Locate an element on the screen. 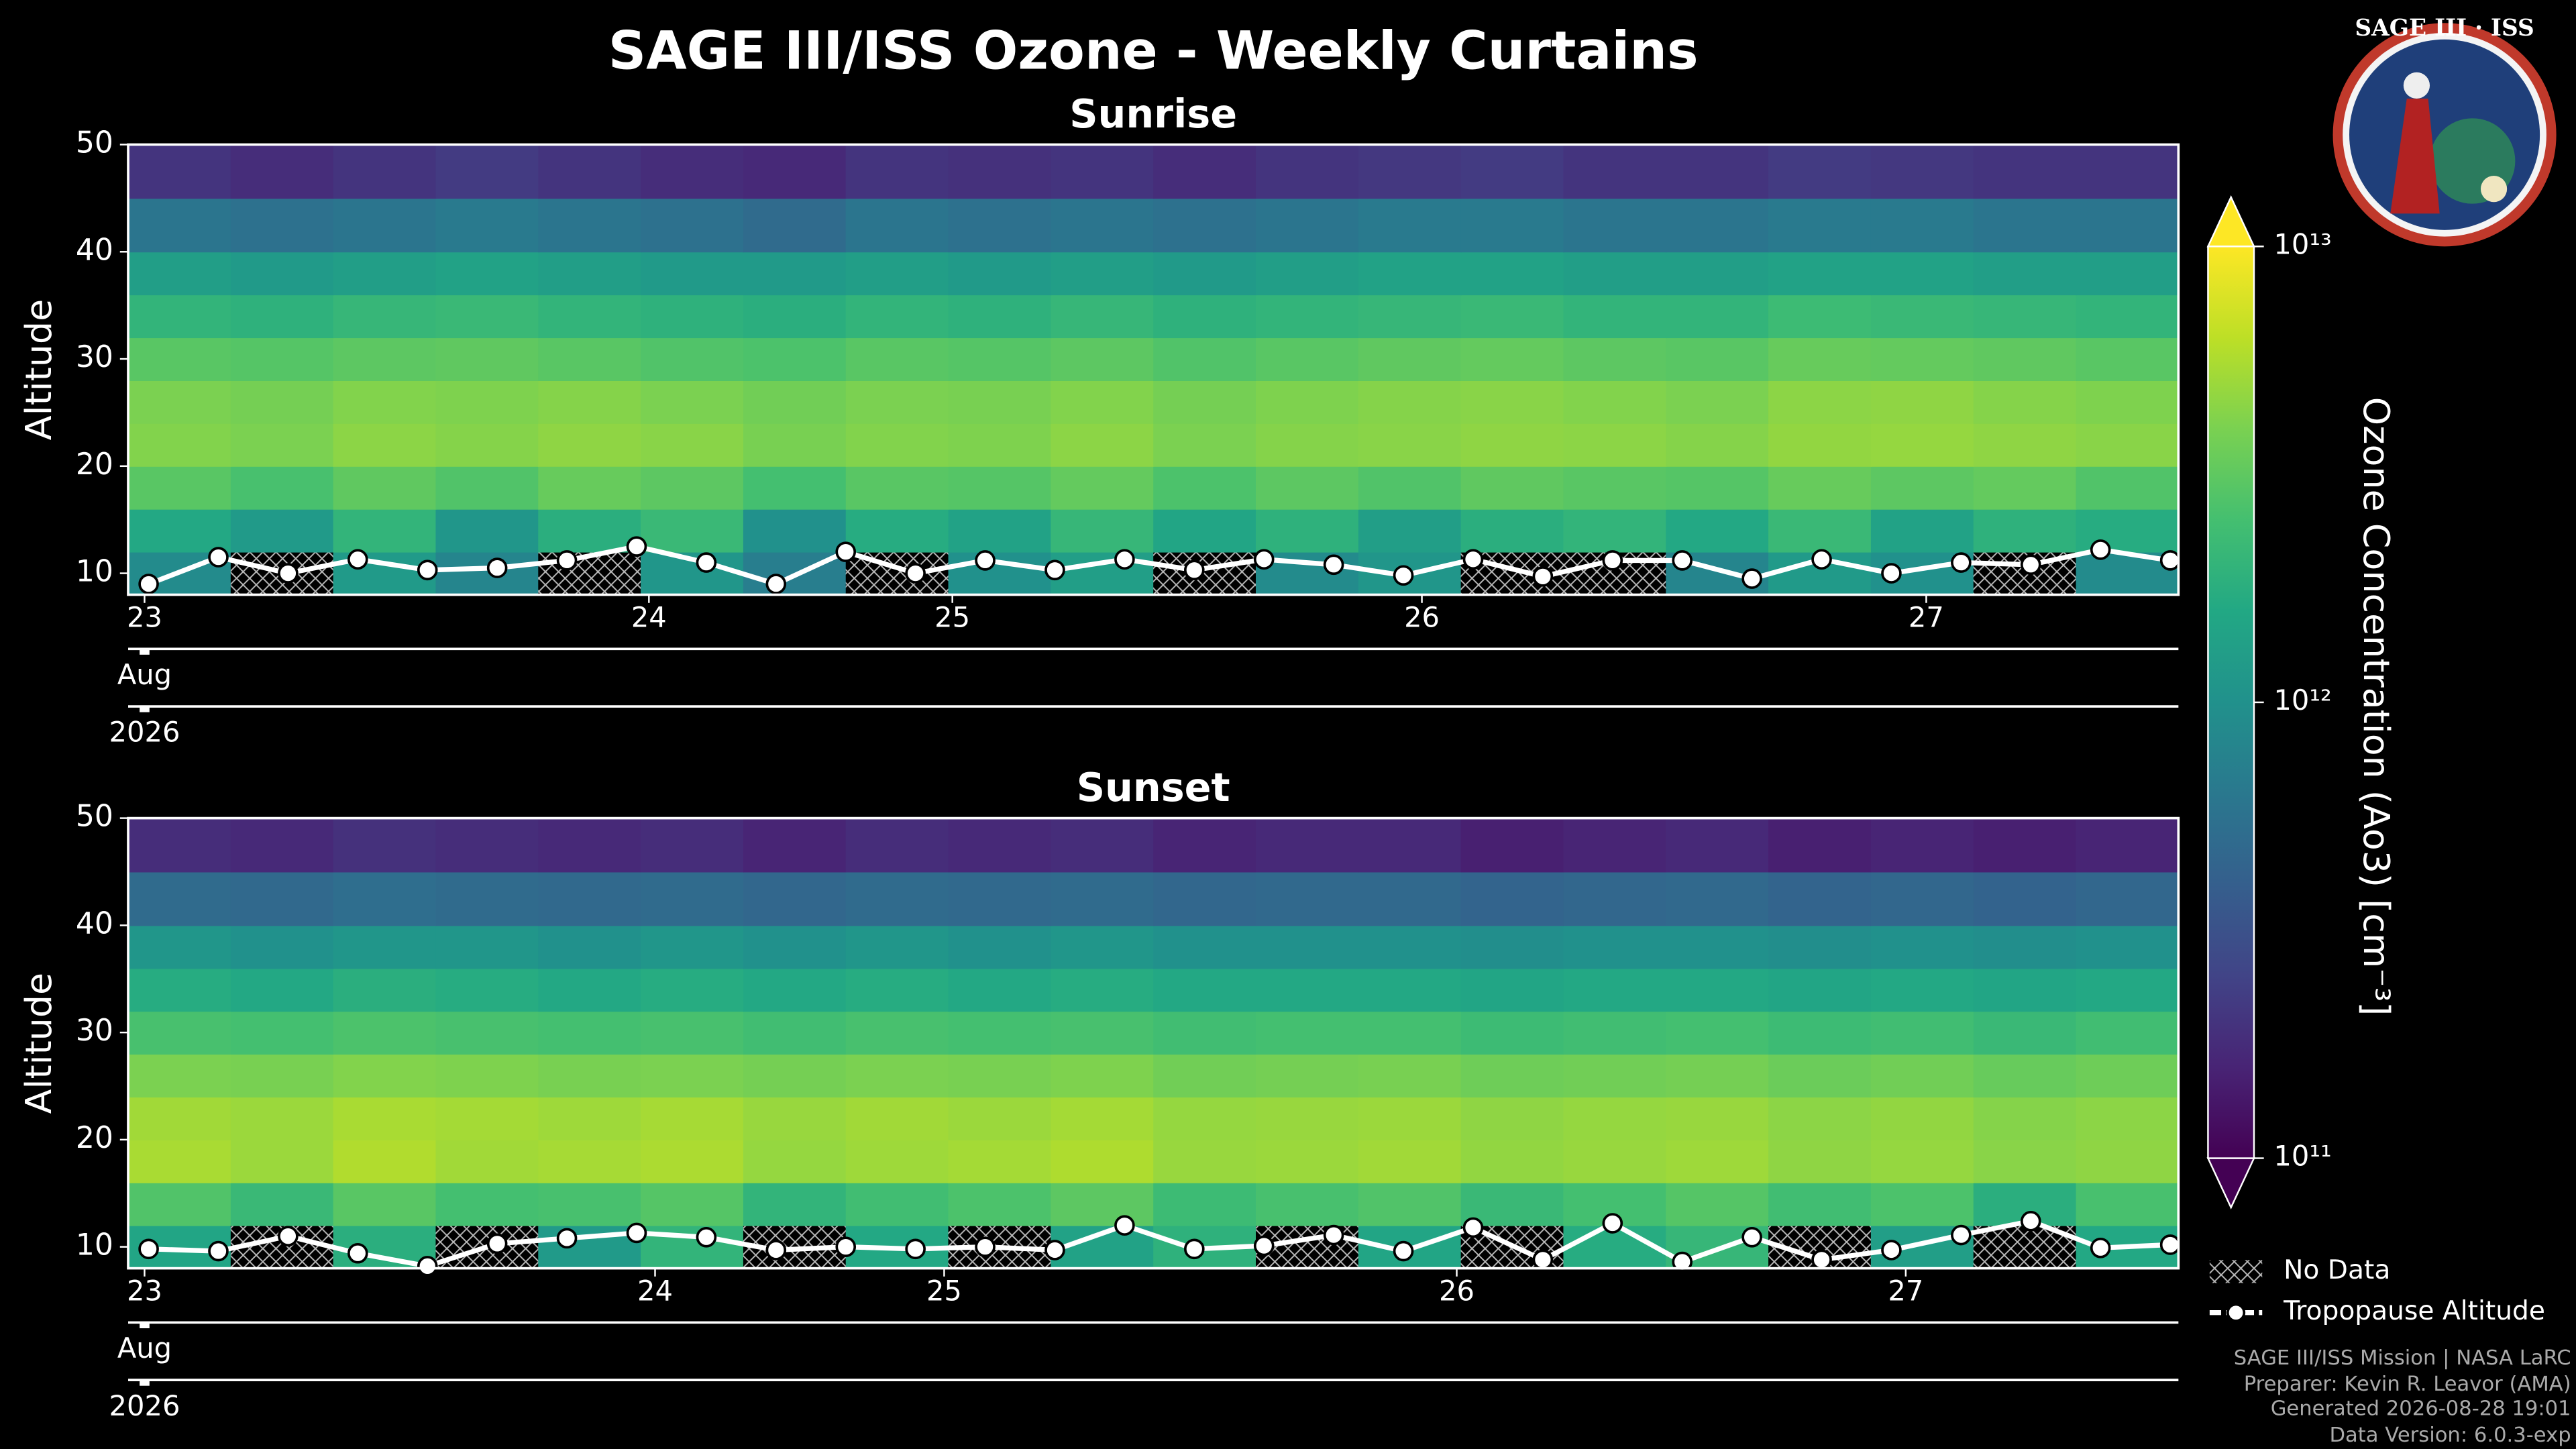 Image resolution: width=2576 pixels, height=1449 pixels. colorbar-tick-label: 10¹² is located at coordinates (2302, 700).